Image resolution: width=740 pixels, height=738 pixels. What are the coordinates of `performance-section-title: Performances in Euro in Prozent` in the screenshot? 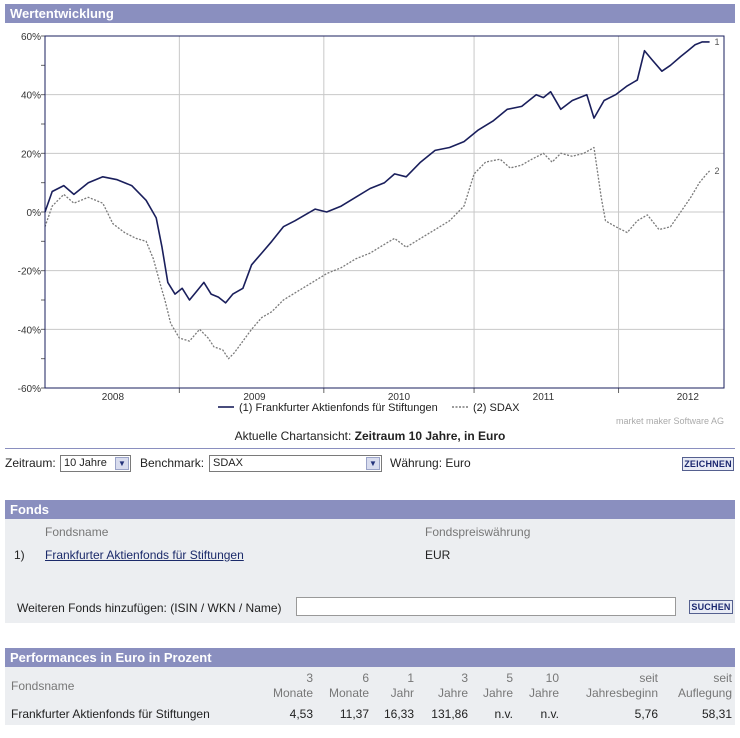 It's located at (111, 657).